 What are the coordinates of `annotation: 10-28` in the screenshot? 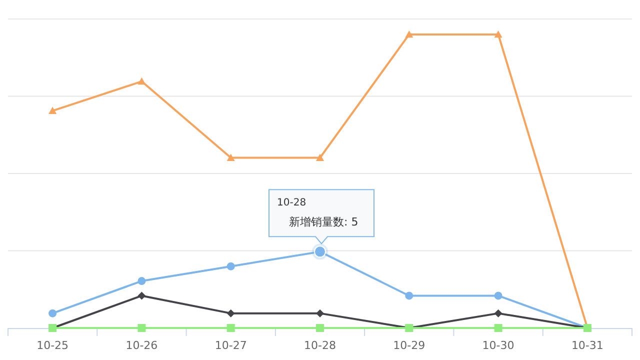 It's located at (291, 203).